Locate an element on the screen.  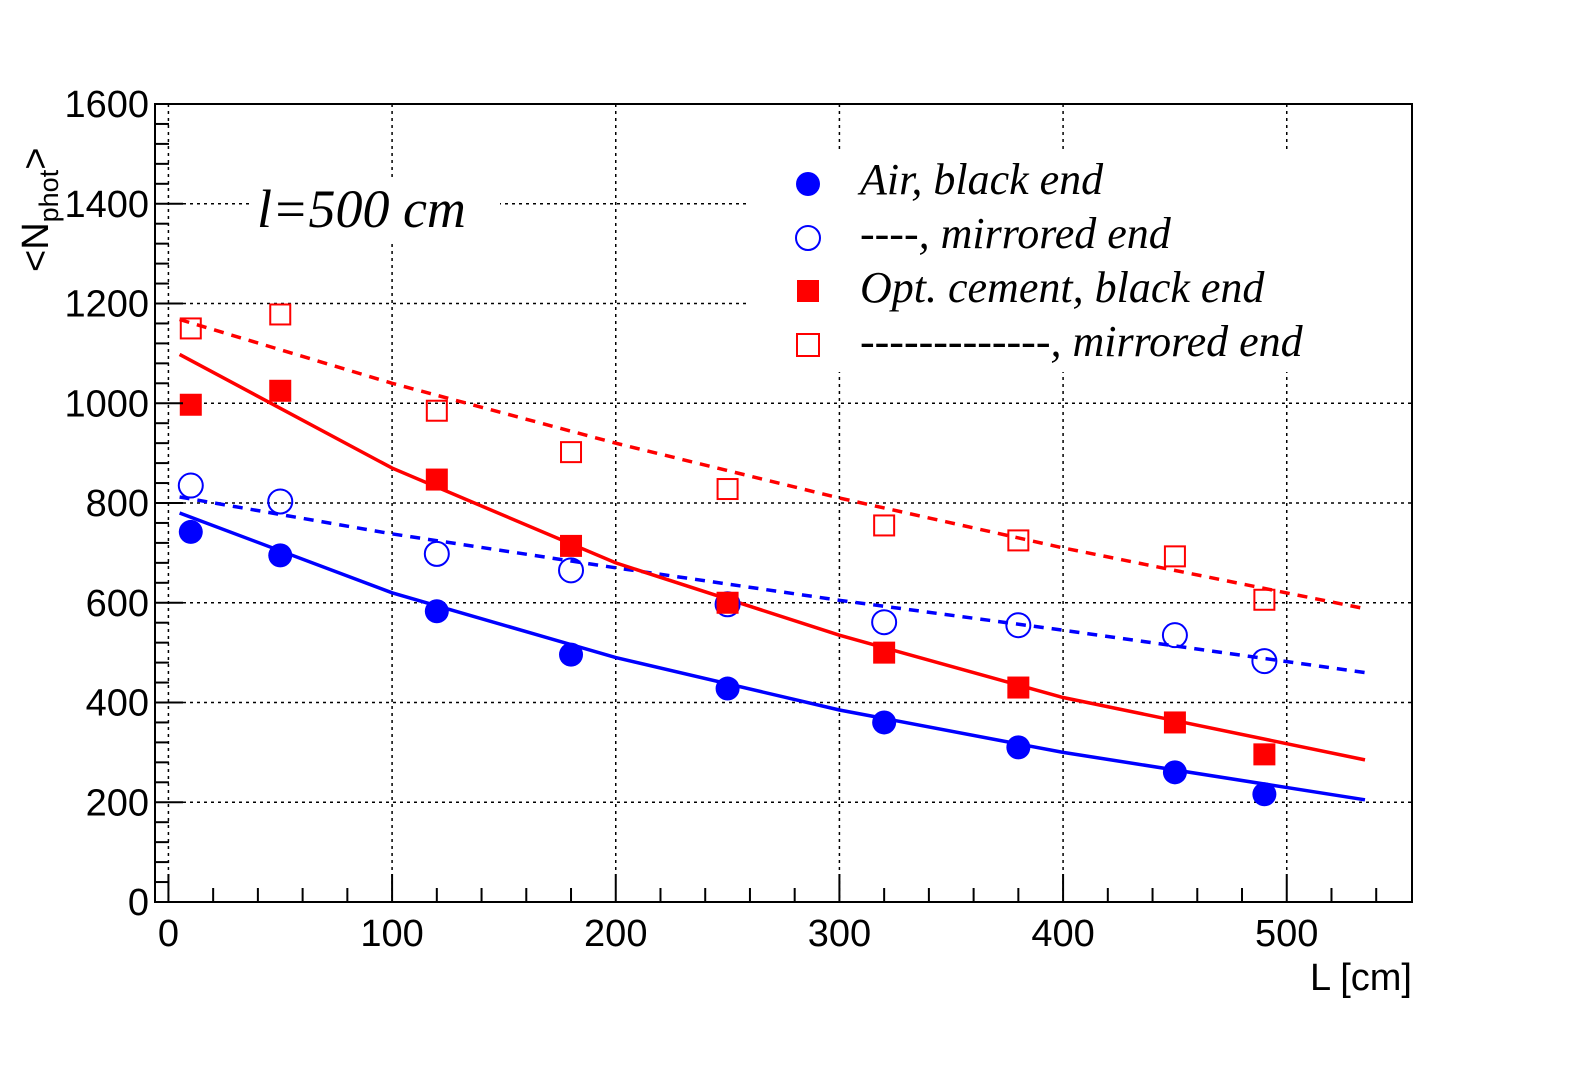
y-tick-label-200: 200 is located at coordinates (117, 803).